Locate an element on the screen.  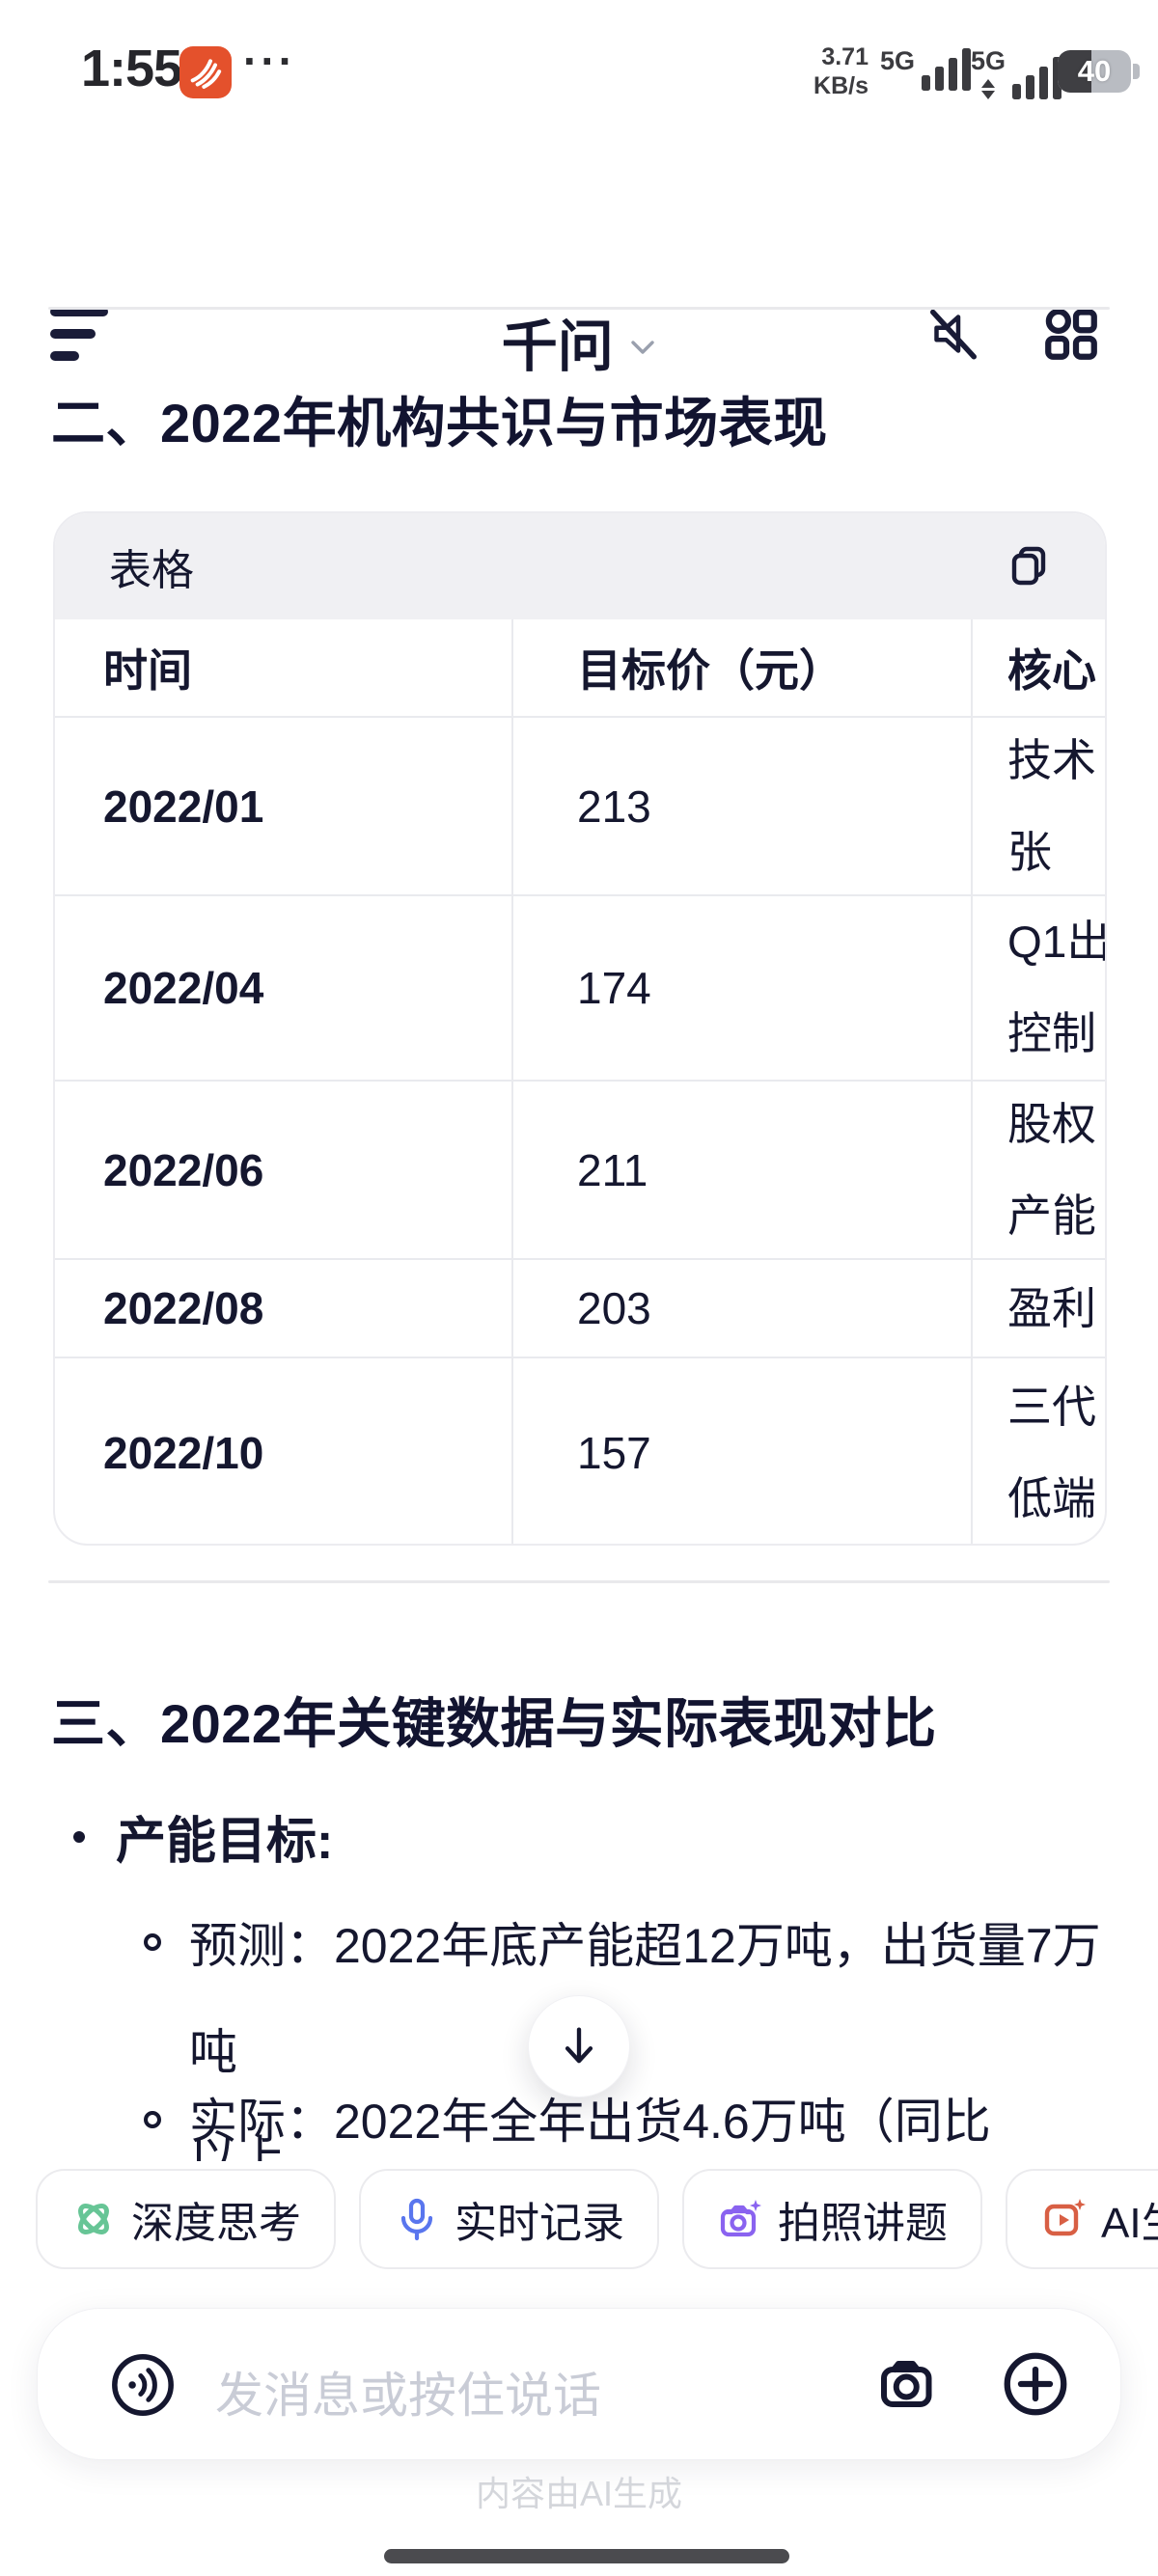
table-card-label: 表格 is located at coordinates (151, 570).